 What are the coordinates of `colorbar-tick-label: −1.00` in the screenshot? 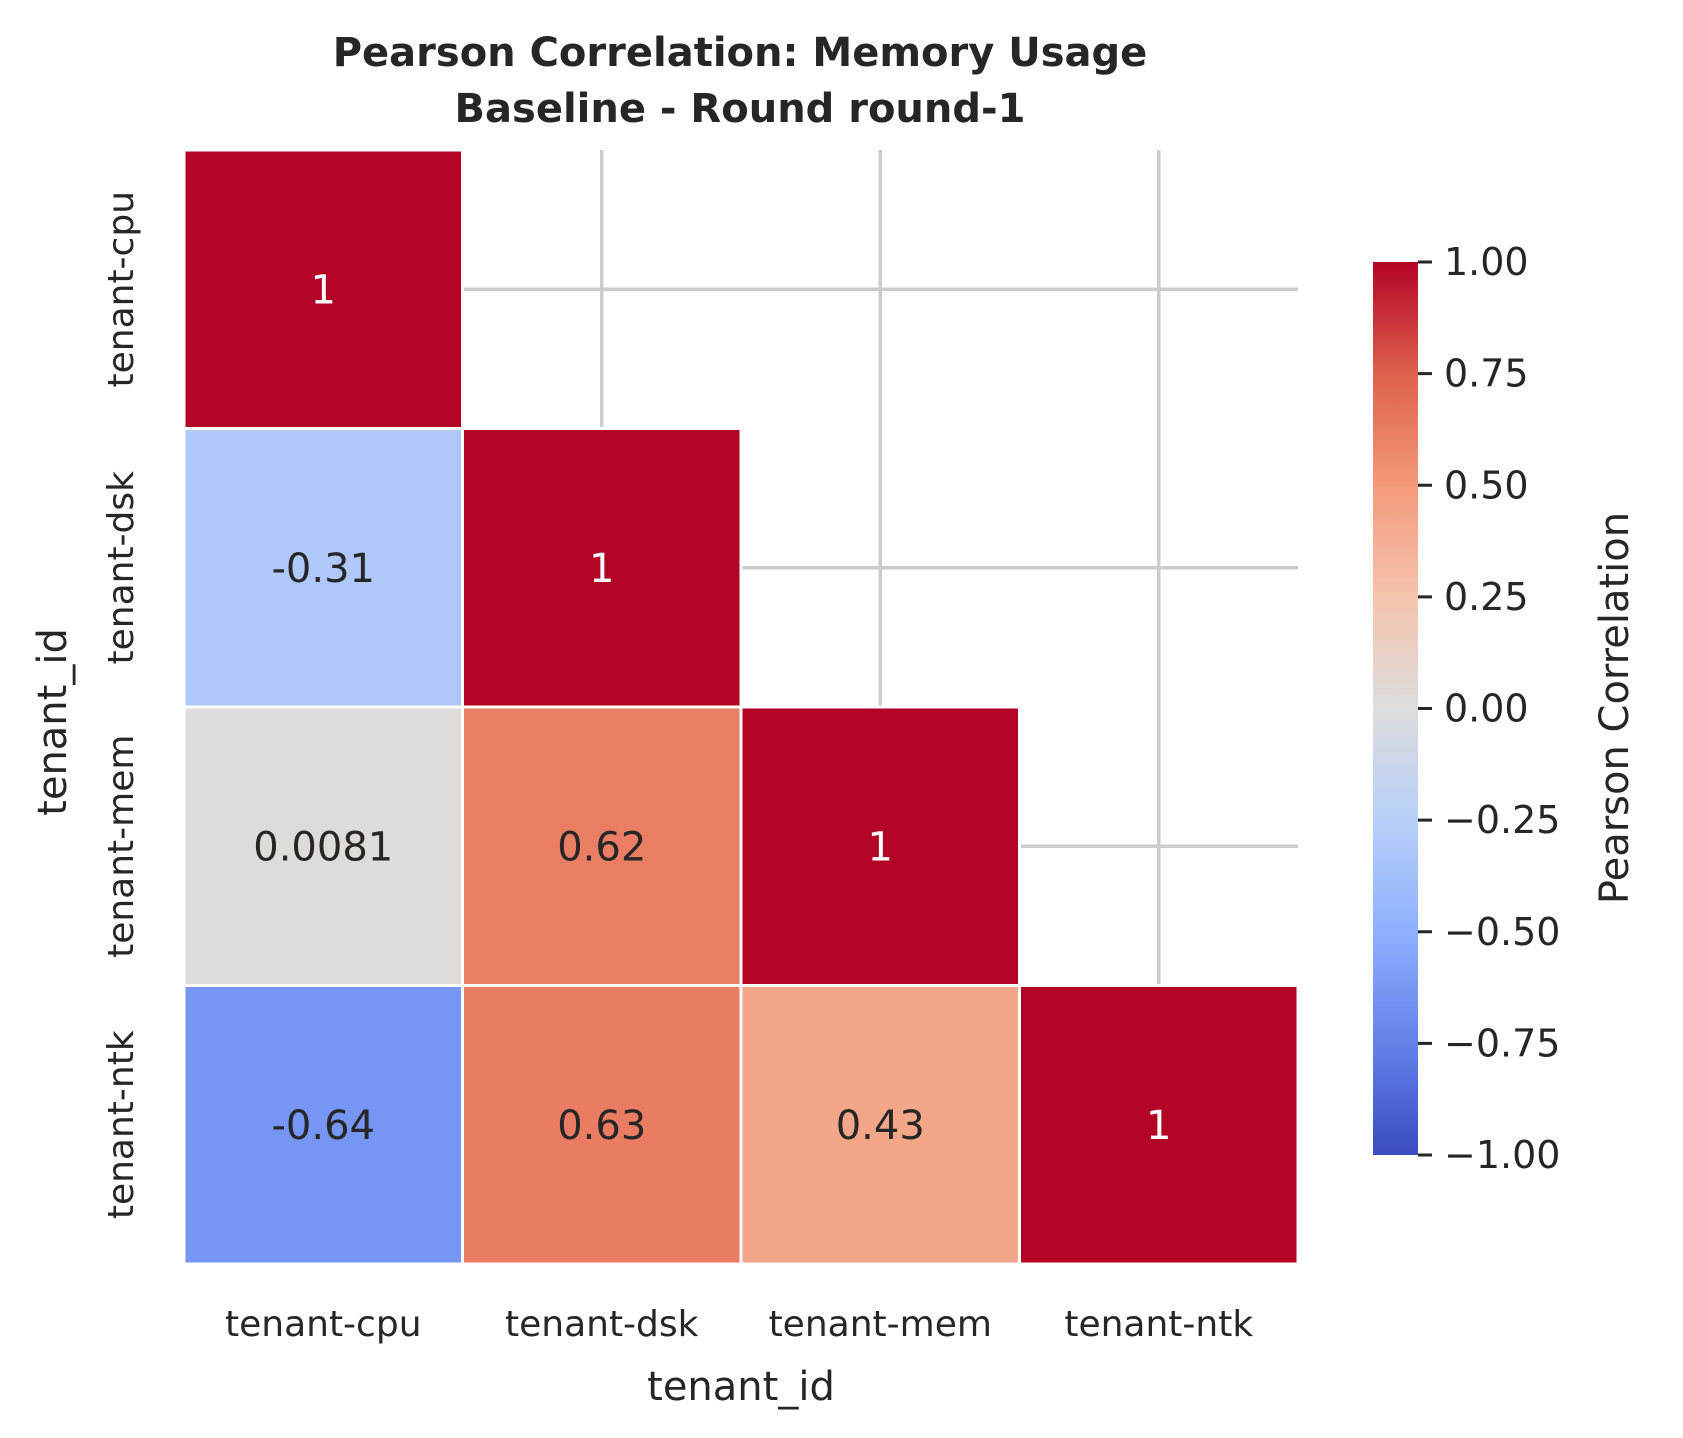 It's located at (1502, 1155).